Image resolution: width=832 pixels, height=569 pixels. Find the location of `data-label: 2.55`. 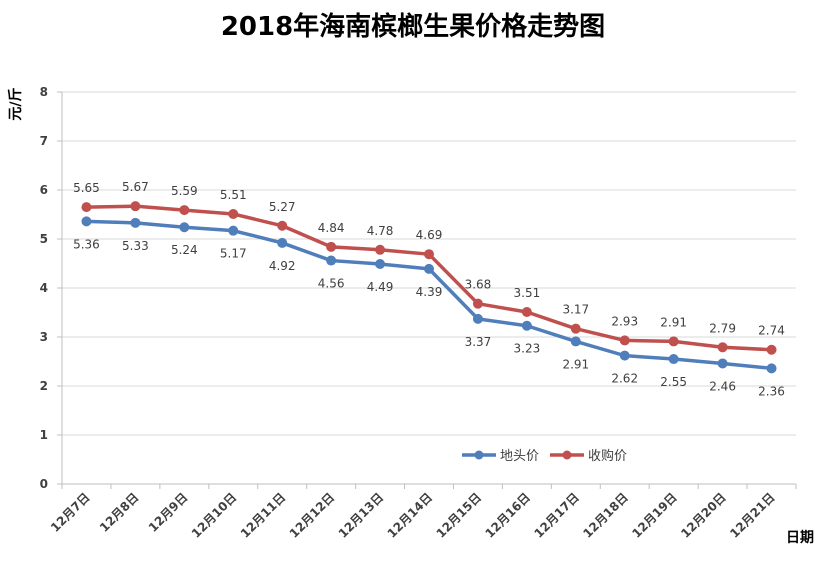

data-label: 2.55 is located at coordinates (673, 382).